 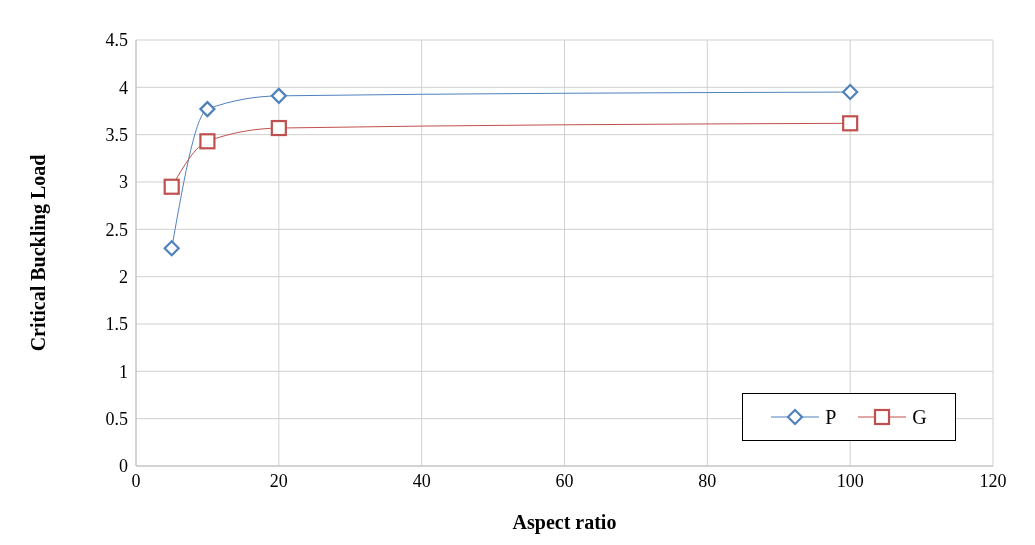 I want to click on y-tick-label: 4, so click(x=123, y=87).